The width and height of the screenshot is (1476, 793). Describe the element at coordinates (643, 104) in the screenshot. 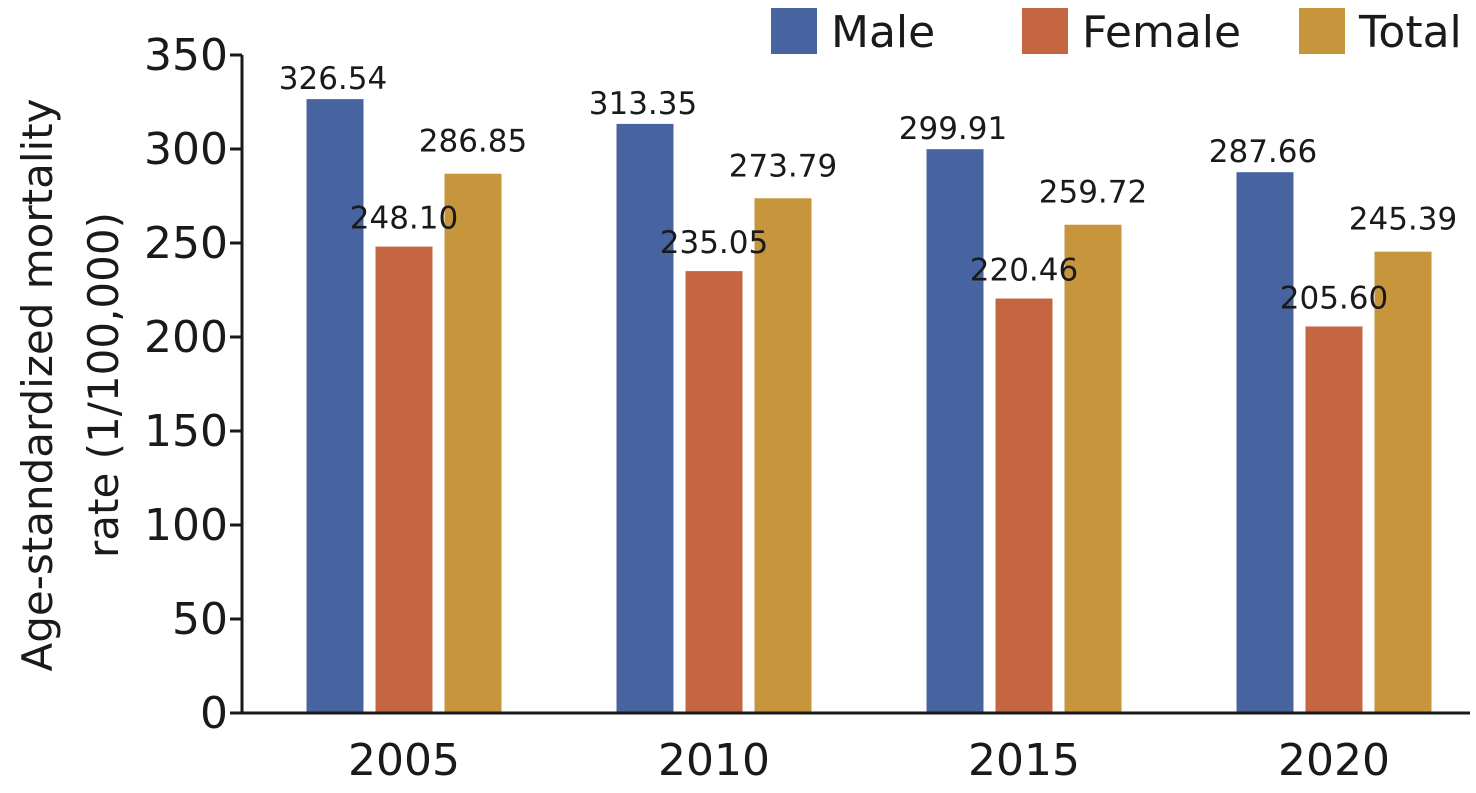

I see `data-label-male-2010: 313.35` at that location.